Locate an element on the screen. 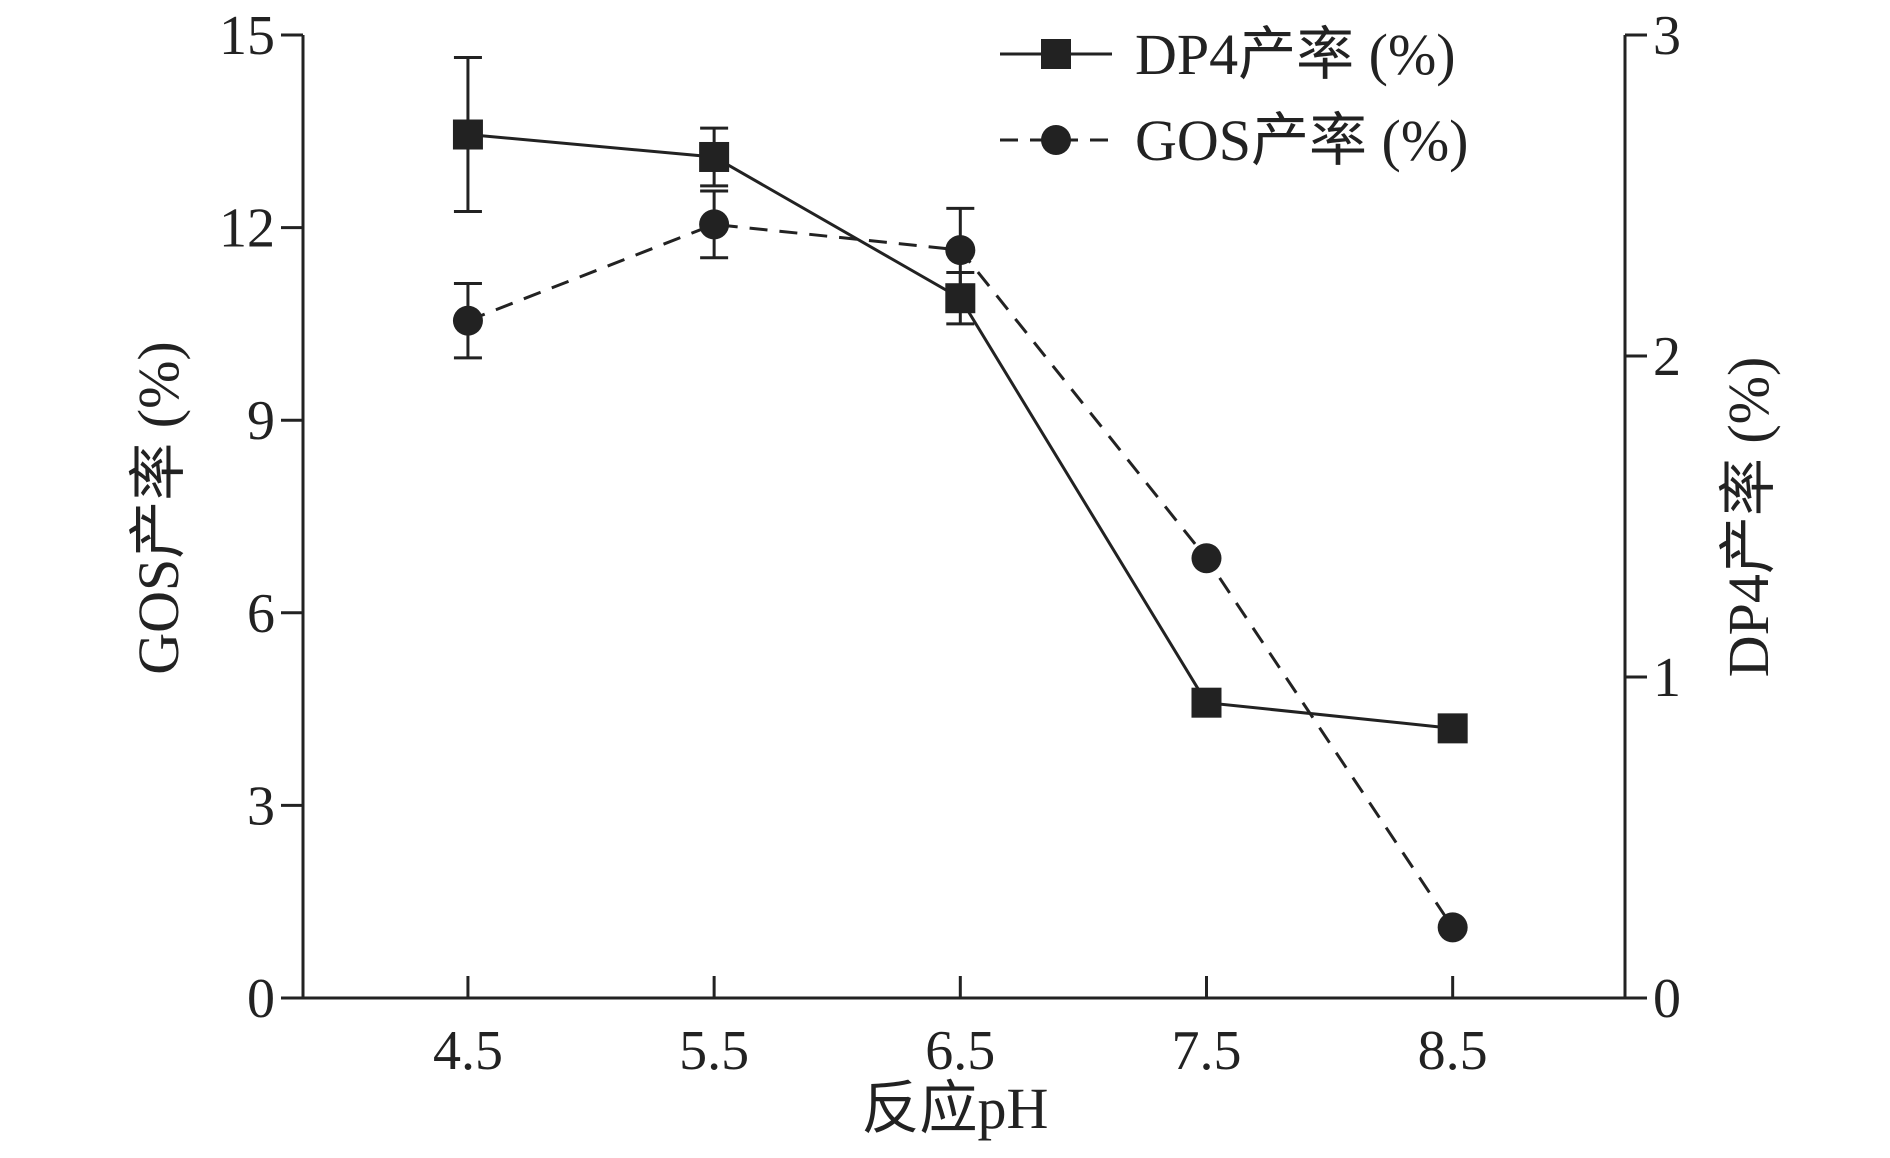 The width and height of the screenshot is (1890, 1158). x-tick-label: 7.5 is located at coordinates (1206, 1051).